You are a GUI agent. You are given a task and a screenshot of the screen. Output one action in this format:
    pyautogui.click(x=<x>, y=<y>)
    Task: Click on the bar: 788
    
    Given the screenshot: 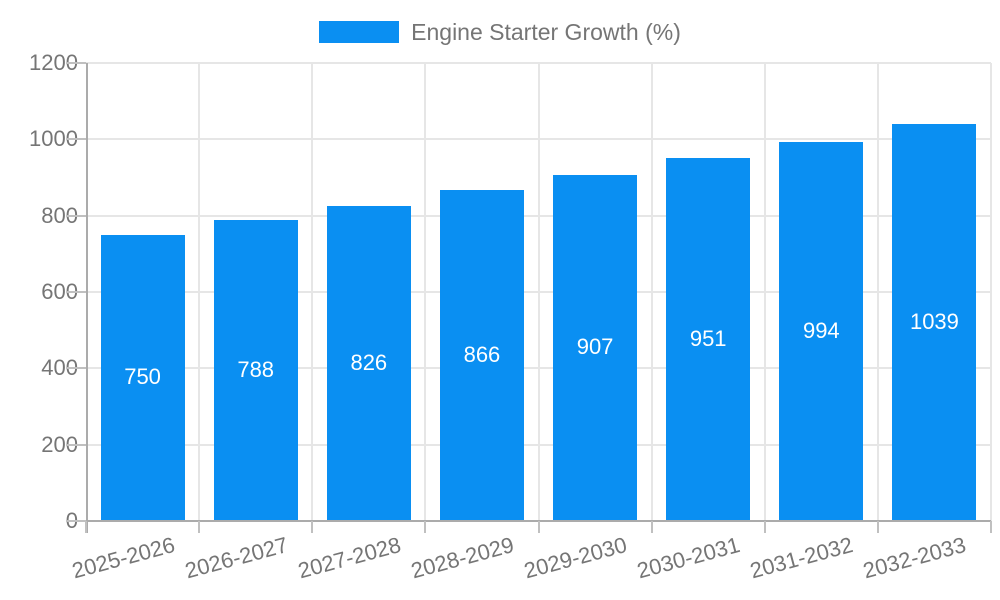 What is the action you would take?
    pyautogui.click(x=255, y=370)
    